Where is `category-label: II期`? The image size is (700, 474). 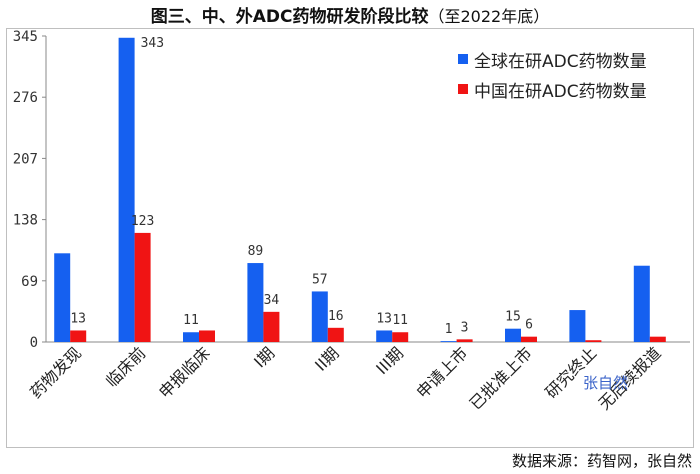
category-label: II期 is located at coordinates (326, 358).